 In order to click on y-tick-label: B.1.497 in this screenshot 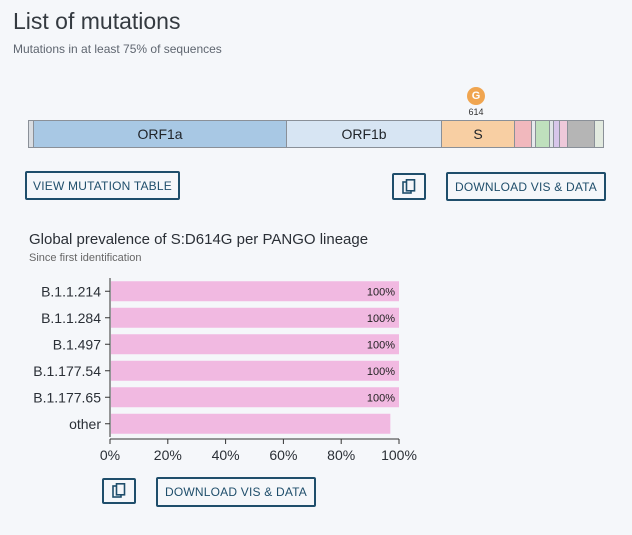, I will do `click(77, 344)`.